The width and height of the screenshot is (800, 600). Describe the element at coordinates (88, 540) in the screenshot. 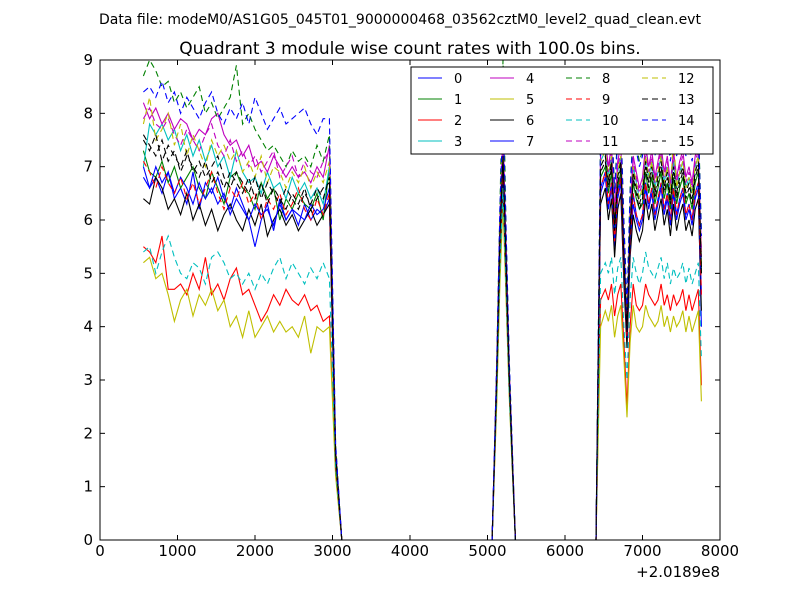

I see `y-tick-label: 0` at that location.